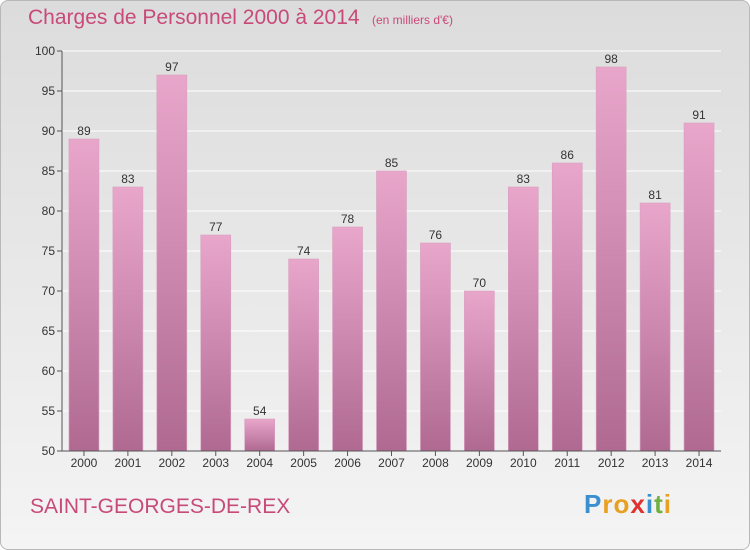 Image resolution: width=750 pixels, height=550 pixels. What do you see at coordinates (49, 331) in the screenshot?
I see `y-tick-label: 65` at bounding box center [49, 331].